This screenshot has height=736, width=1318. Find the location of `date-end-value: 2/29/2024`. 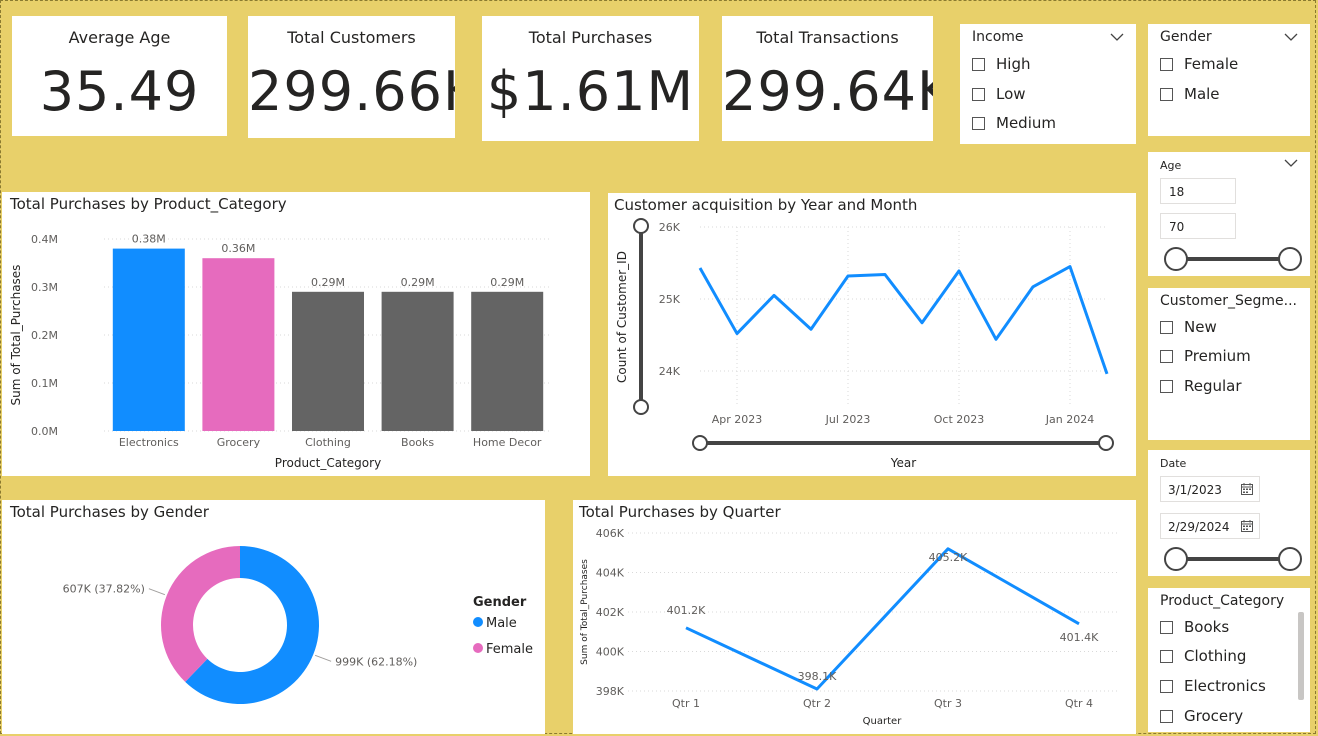

date-end-value: 2/29/2024 is located at coordinates (1199, 527).